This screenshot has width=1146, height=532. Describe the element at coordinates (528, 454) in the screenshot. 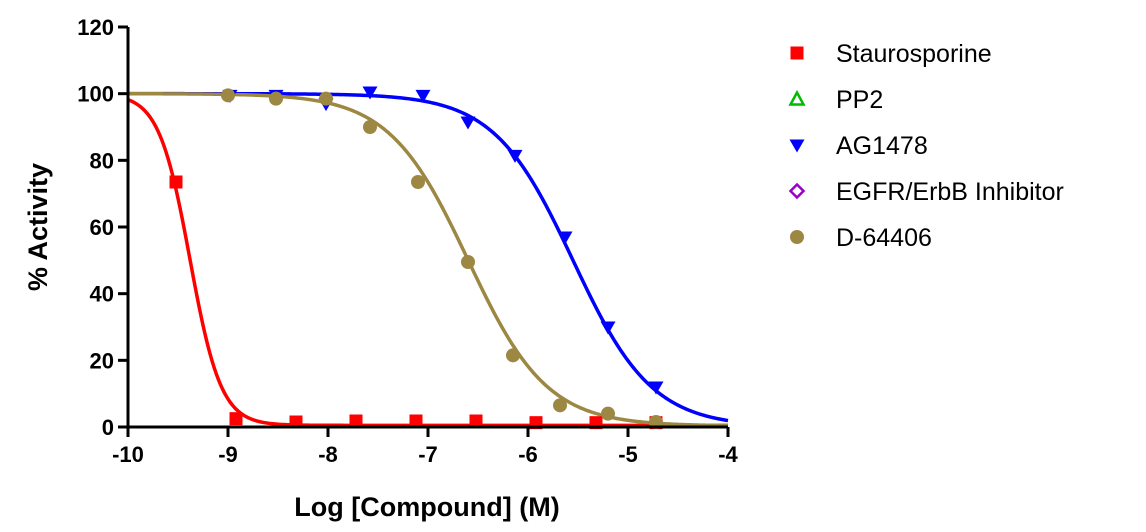

I see `x-tick-label-4: -6` at that location.